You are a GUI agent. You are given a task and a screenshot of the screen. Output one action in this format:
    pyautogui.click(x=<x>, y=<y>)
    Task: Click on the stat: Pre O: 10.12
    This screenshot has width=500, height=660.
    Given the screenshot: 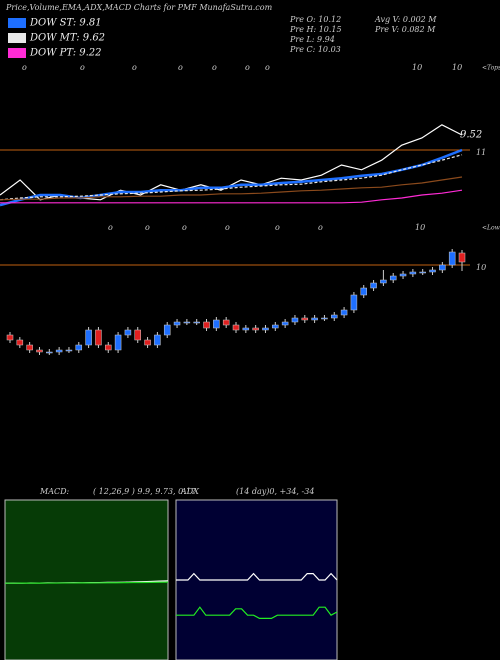 What is the action you would take?
    pyautogui.click(x=315, y=19)
    